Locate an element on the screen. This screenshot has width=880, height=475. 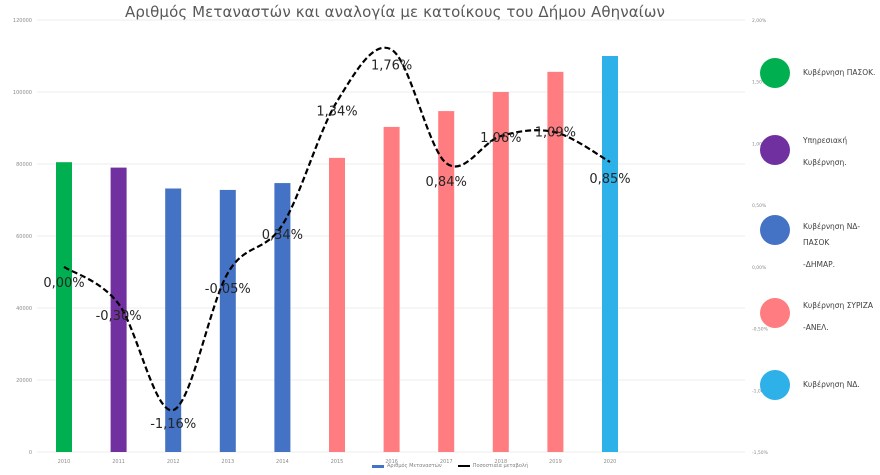
legend-label: Κυβέρνηση ΝΔ-ΠΑΣΟΚ is located at coordinates (832, 234).